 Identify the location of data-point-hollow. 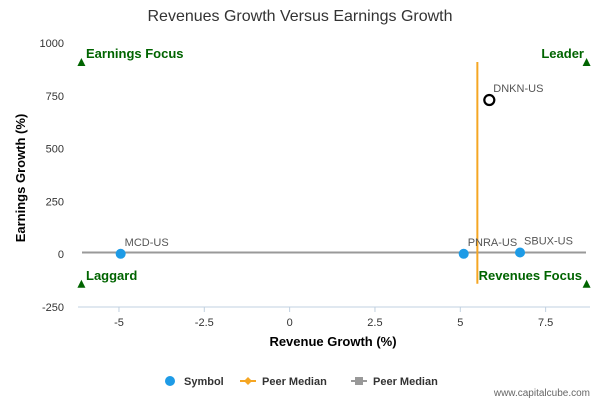
(489, 100).